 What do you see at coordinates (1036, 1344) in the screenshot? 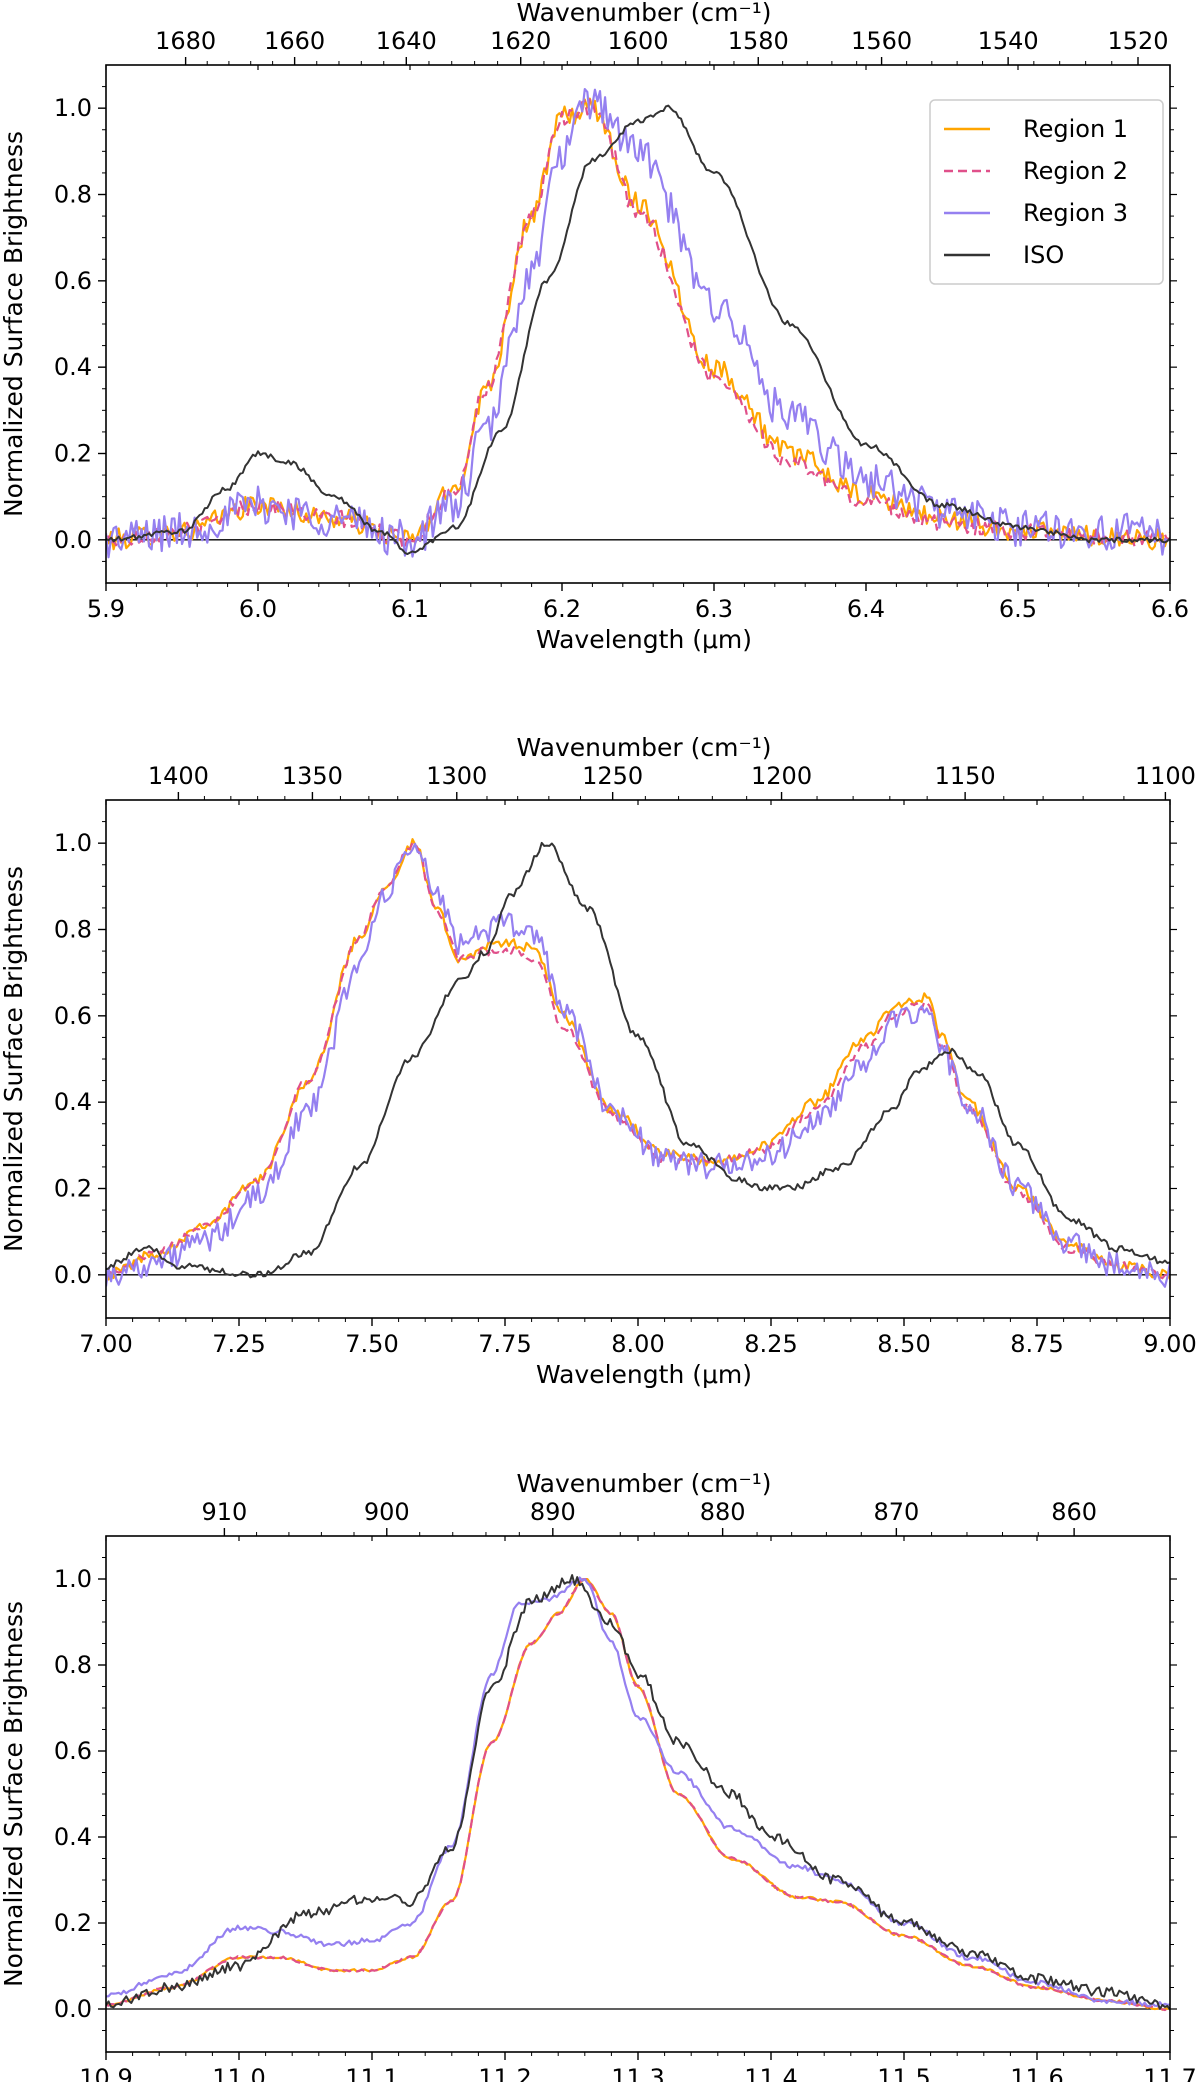
I see `x-tick-label: 8.75` at bounding box center [1036, 1344].